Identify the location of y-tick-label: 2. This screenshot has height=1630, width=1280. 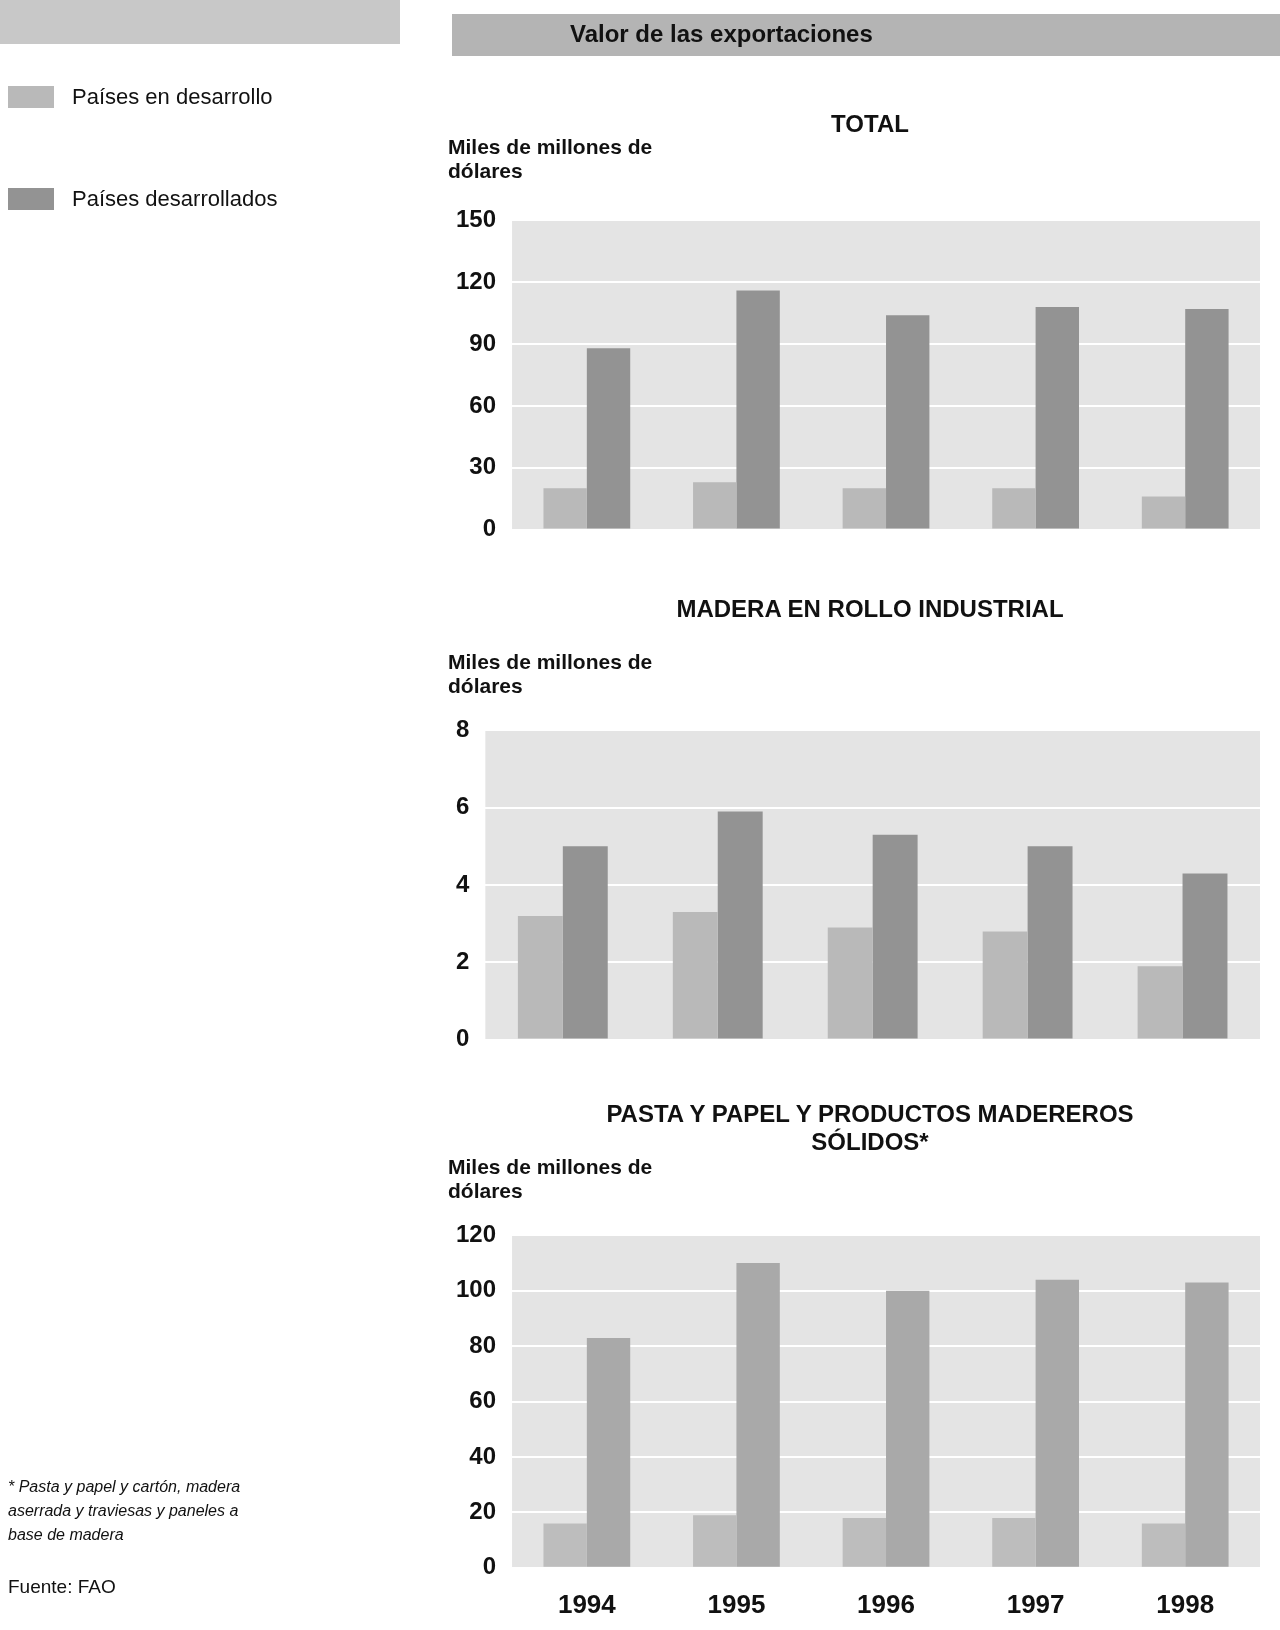
(462, 960).